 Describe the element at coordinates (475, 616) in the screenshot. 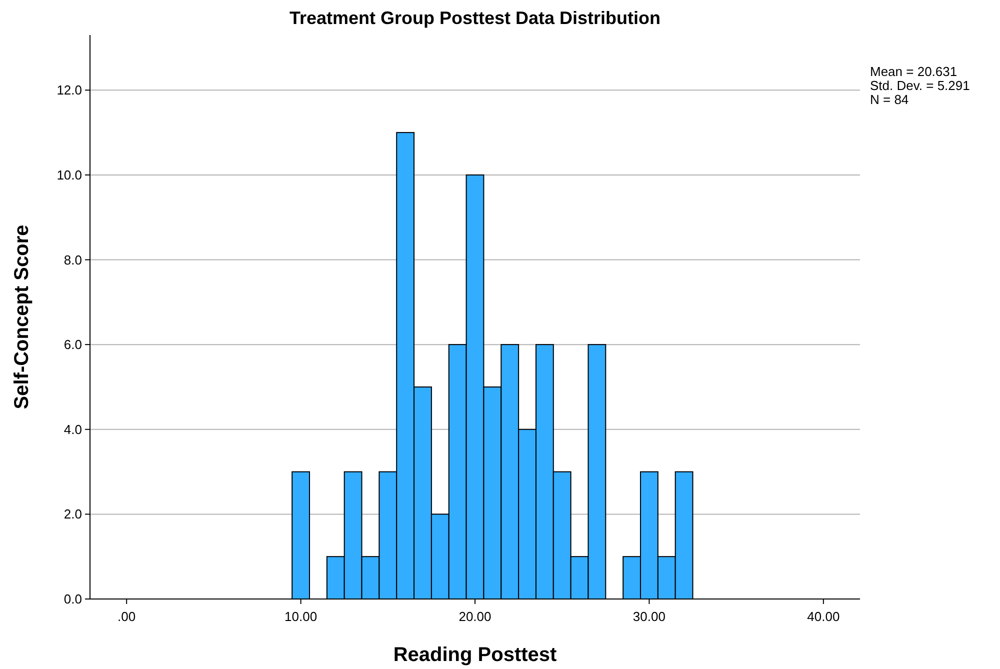

I see `x-tick-label: 20.00` at that location.